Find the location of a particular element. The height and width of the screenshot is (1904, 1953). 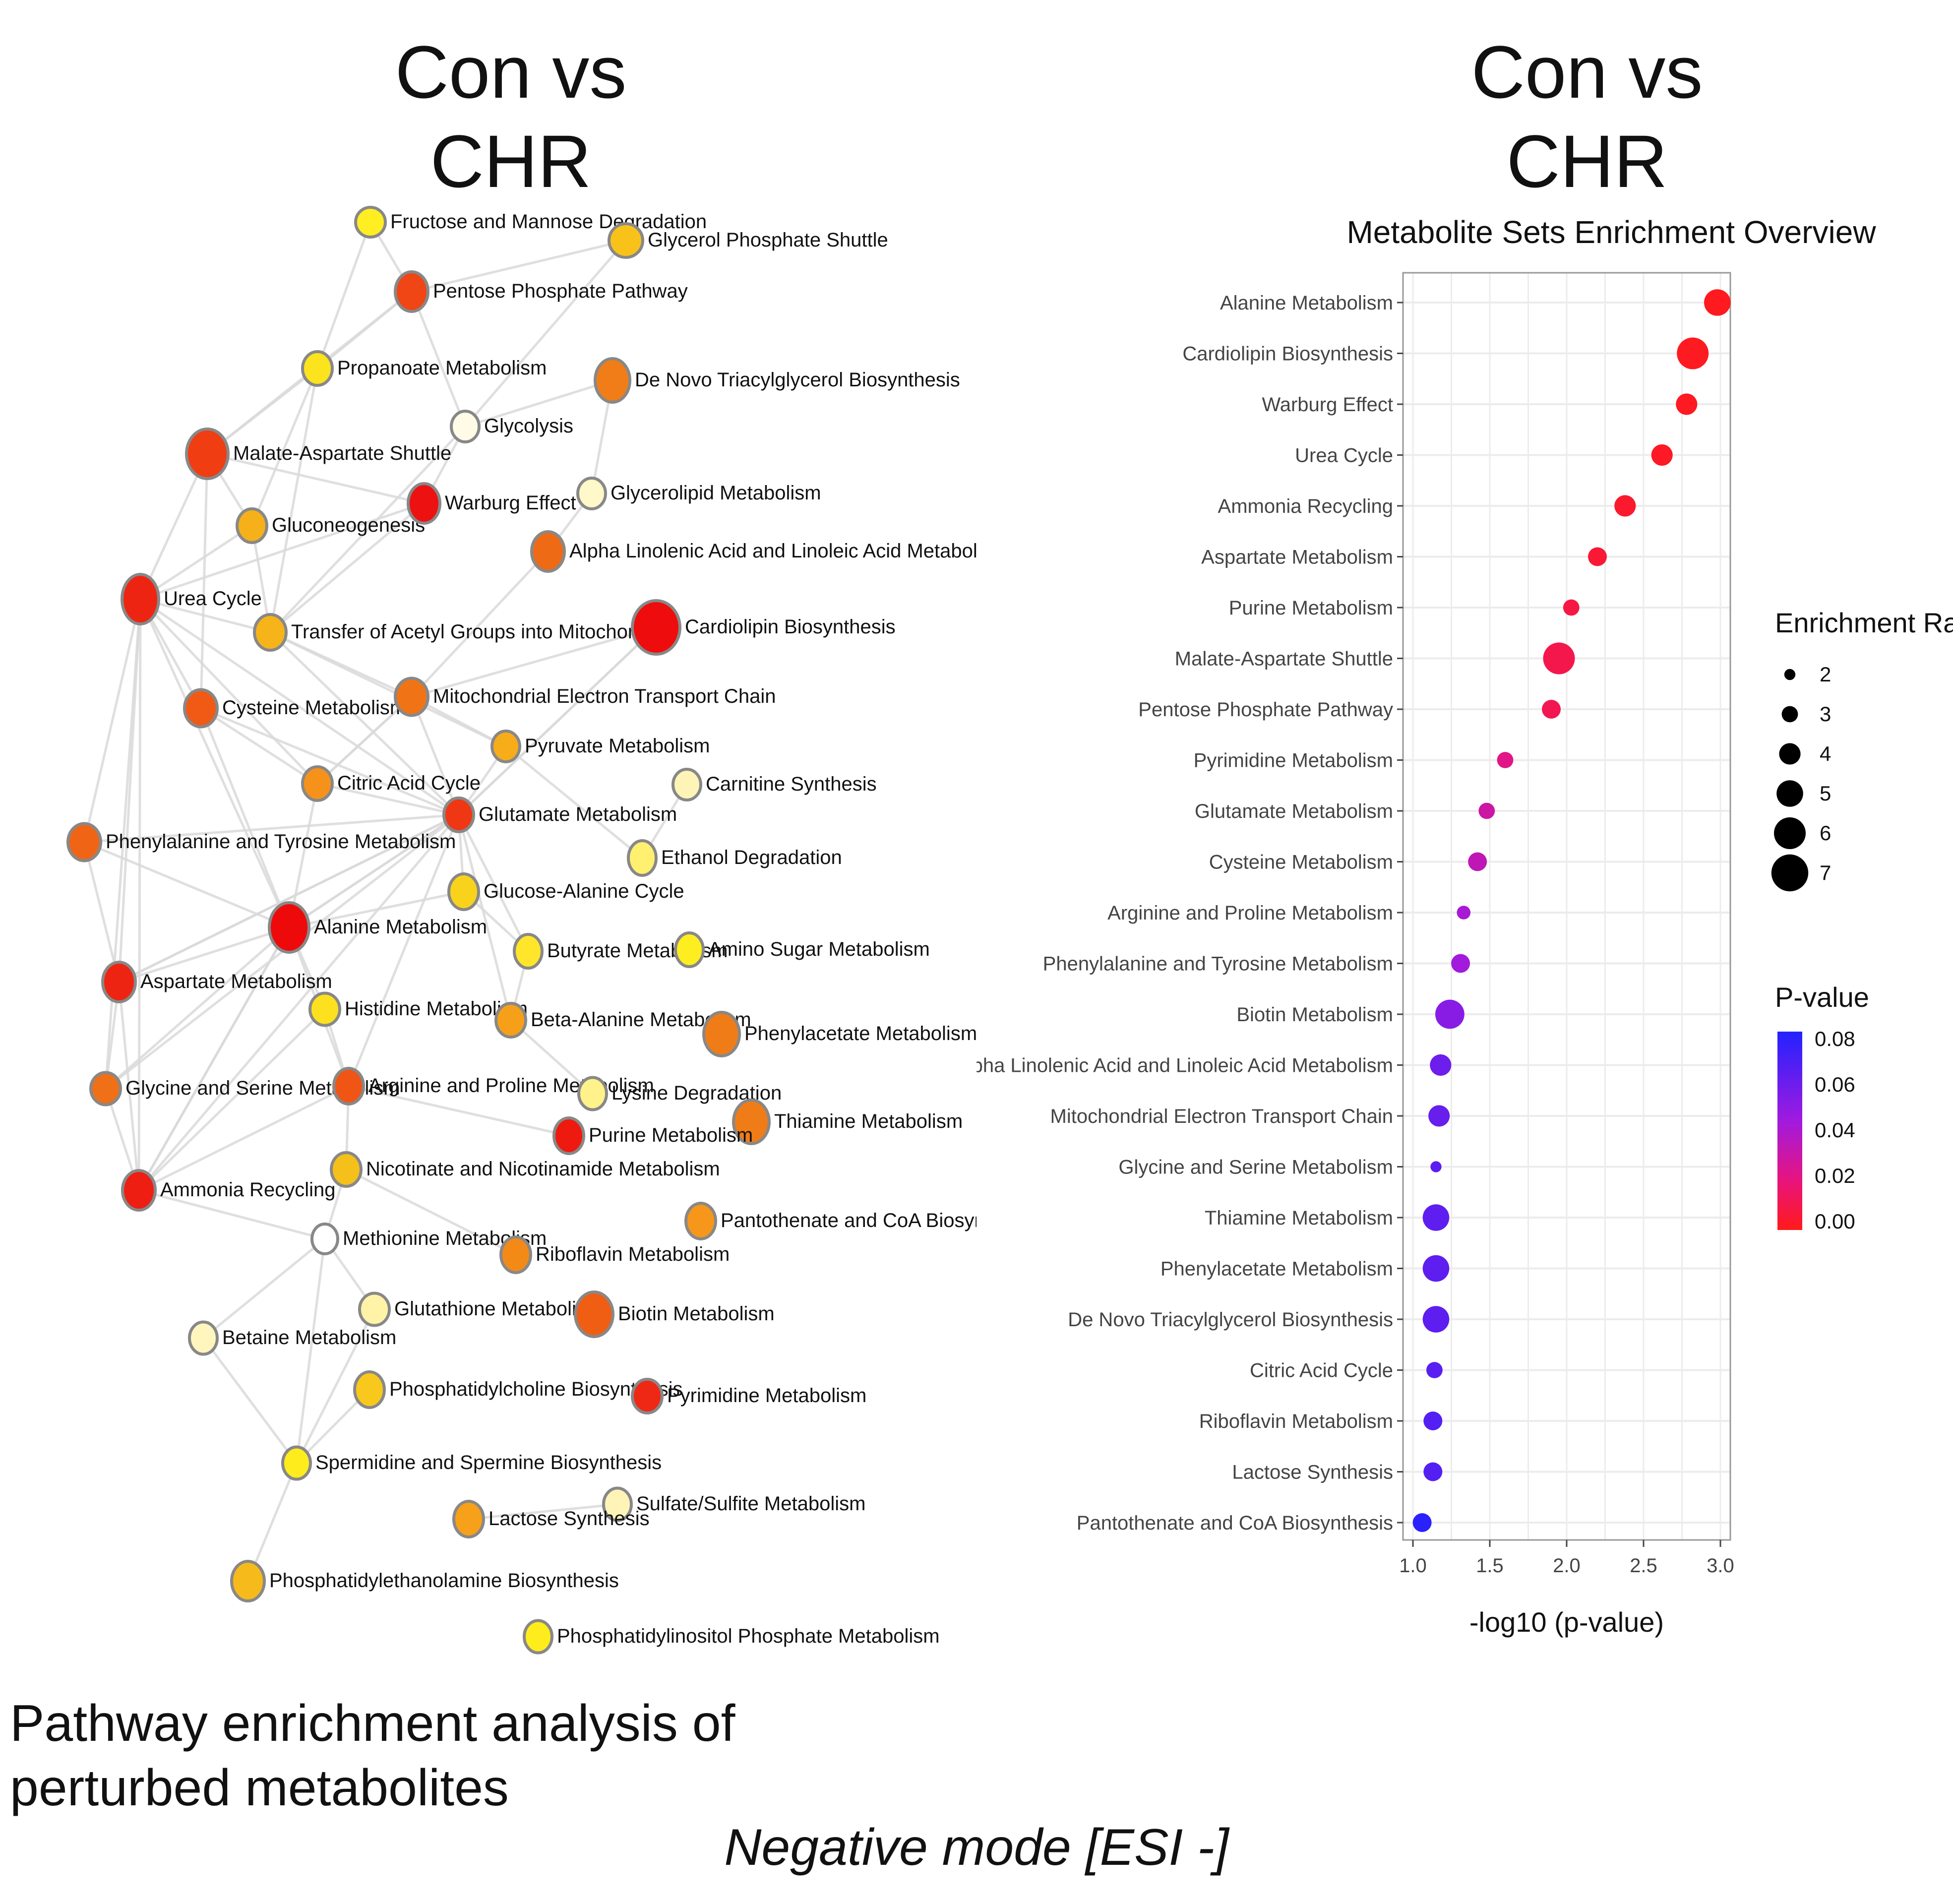

y-tick-label: Cardiolipin Biosynthesis is located at coordinates (1287, 354).